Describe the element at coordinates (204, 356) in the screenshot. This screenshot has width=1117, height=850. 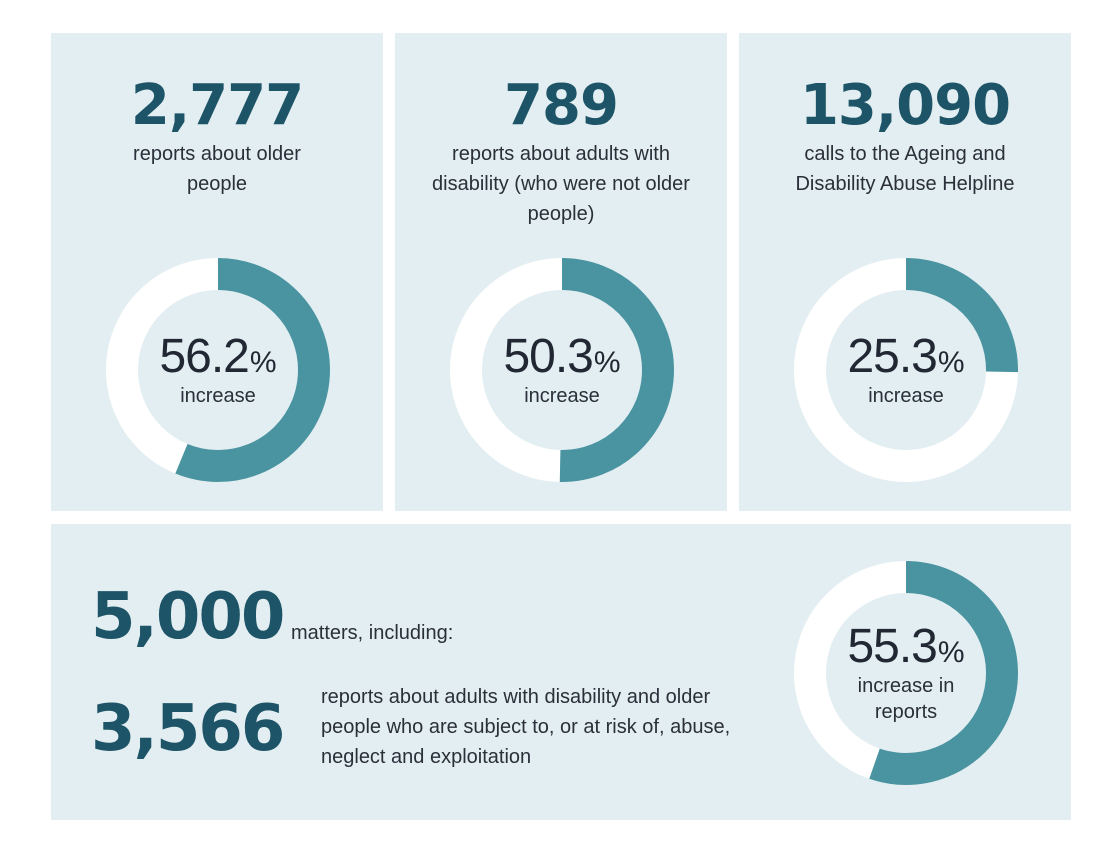
I see `percent-value: 56.2` at that location.